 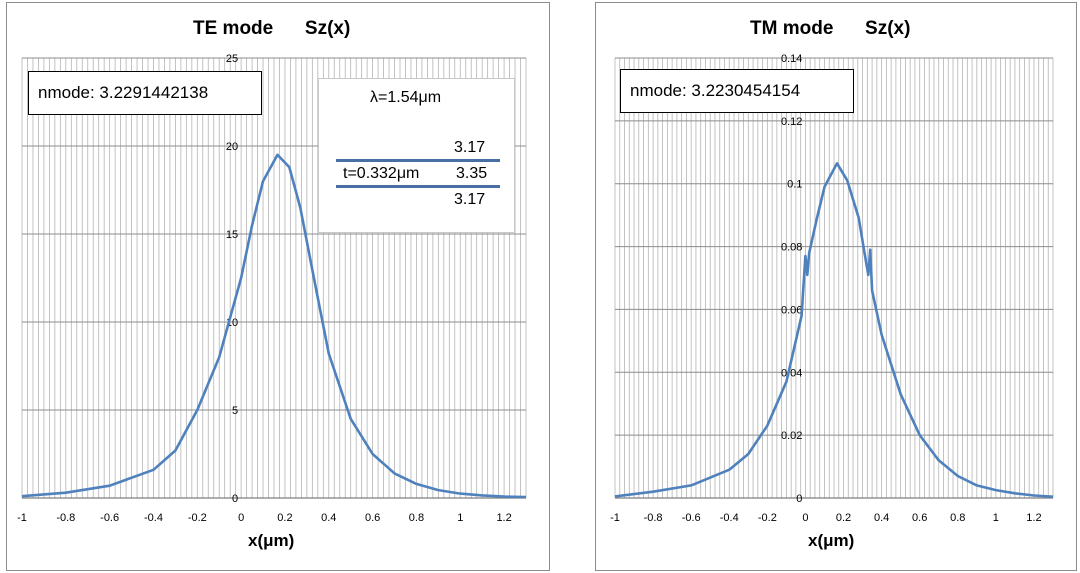 What do you see at coordinates (235, 411) in the screenshot?
I see `te-y-tick-label: 5` at bounding box center [235, 411].